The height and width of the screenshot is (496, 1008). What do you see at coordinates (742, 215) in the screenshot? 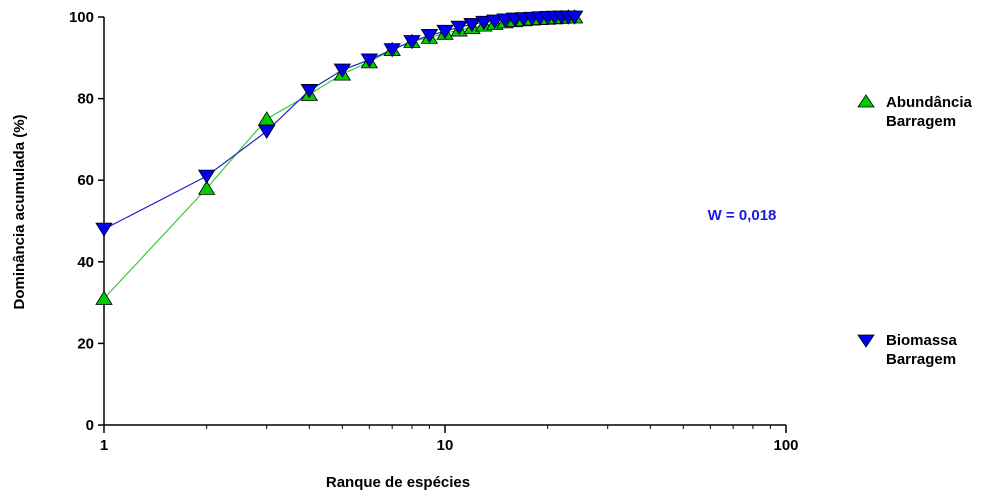
I see `w-annotation: W = 0,018` at bounding box center [742, 215].